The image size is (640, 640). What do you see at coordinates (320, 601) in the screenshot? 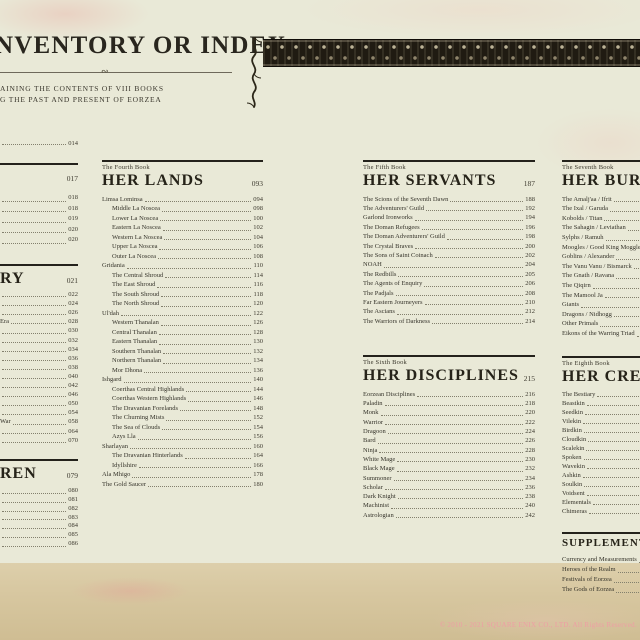
I see `parchment-bottom-strip` at bounding box center [320, 601].